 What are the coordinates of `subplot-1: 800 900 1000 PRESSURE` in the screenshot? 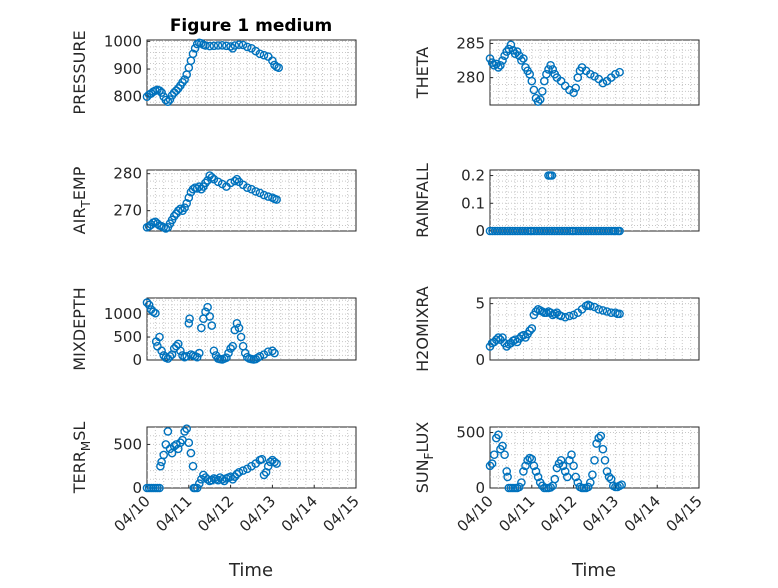 It's located at (213, 72).